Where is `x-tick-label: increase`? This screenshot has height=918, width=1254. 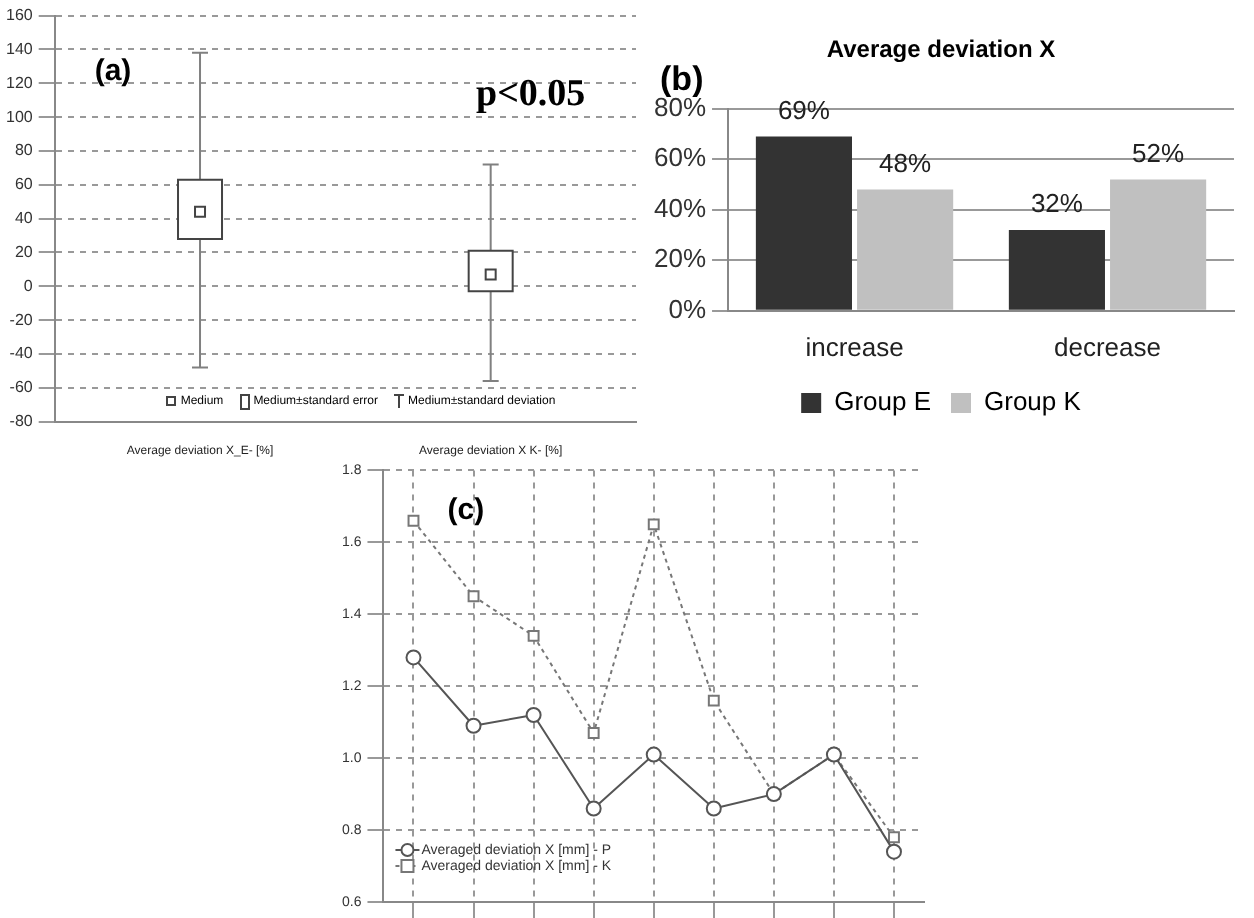
x-tick-label: increase is located at coordinates (854, 346).